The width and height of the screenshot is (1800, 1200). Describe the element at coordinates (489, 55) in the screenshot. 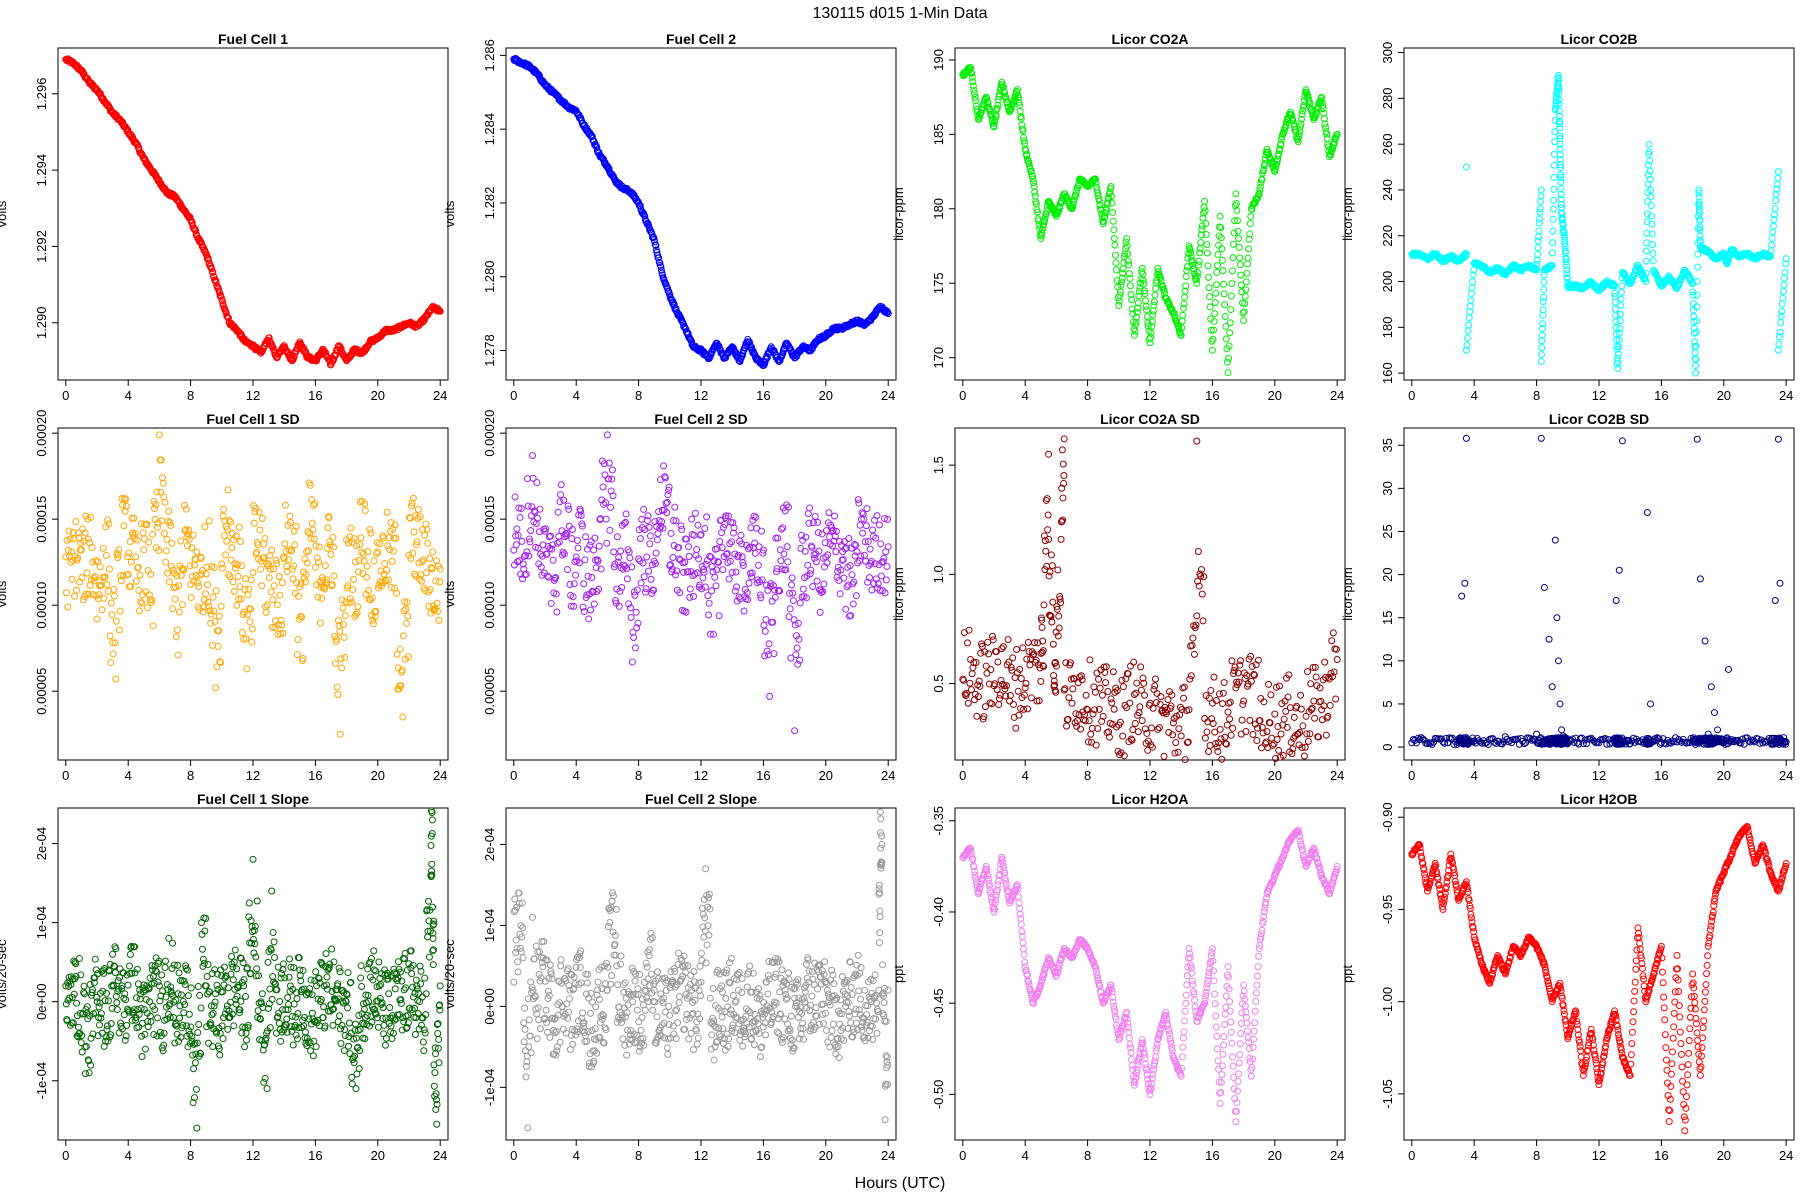

I see `y-tick-label: 1.286` at that location.